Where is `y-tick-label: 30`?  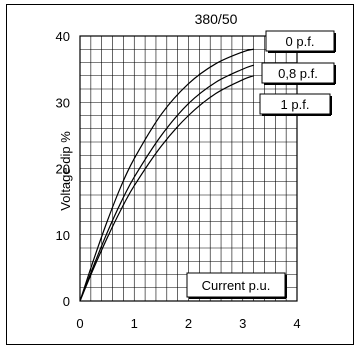
y-tick-label: 30 is located at coordinates (63, 102).